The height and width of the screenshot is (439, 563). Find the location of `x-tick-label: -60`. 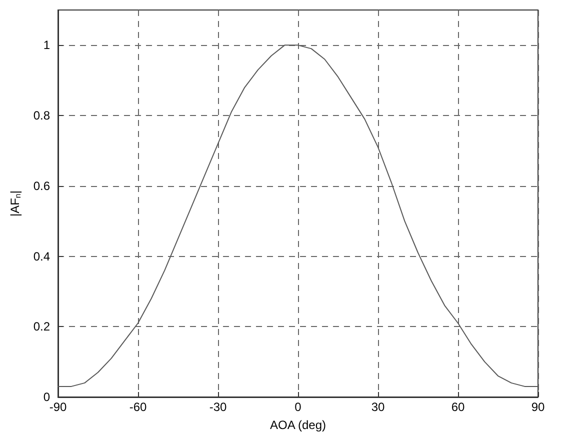

x-tick-label: -60 is located at coordinates (138, 407).